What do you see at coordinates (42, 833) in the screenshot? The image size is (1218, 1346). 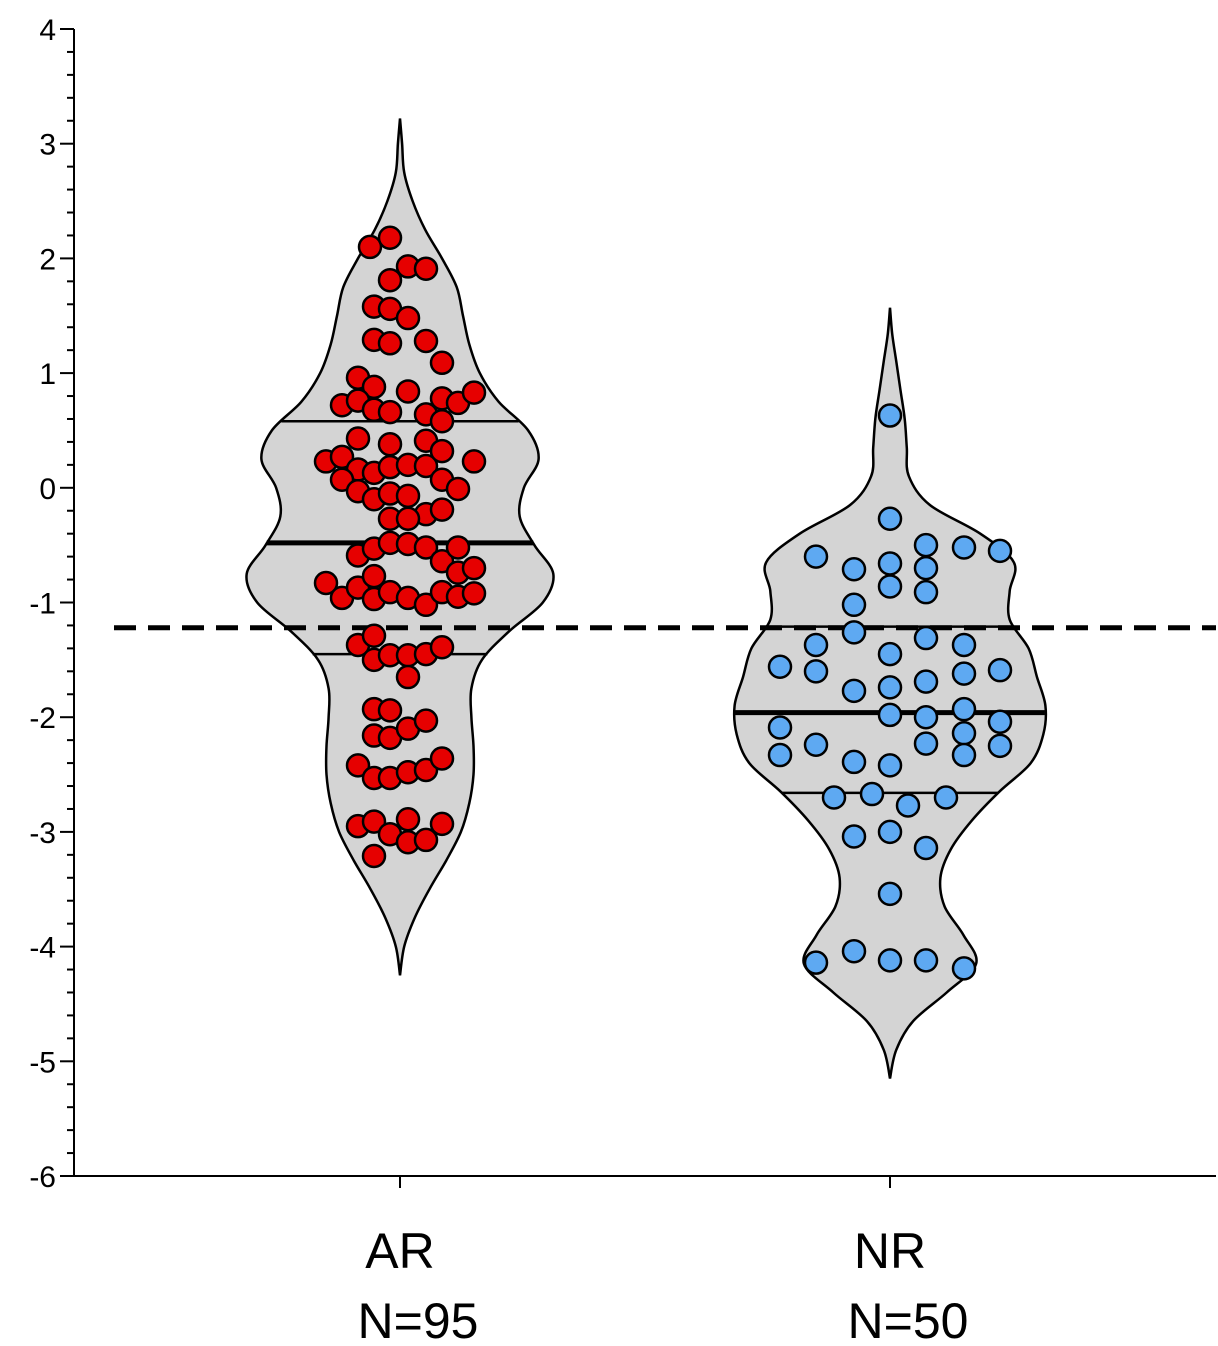 I see `y-tick-label: -3` at bounding box center [42, 833].